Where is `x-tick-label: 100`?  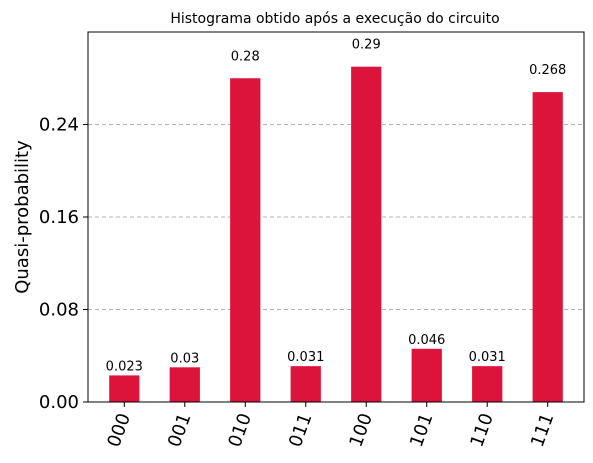 x-tick-label: 100 is located at coordinates (360, 430).